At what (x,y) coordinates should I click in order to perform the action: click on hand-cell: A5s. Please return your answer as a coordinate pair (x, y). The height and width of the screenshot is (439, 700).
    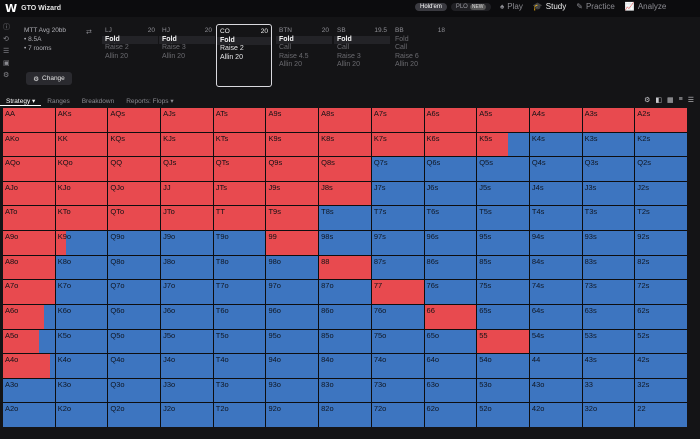
    Looking at the image, I should click on (503, 120).